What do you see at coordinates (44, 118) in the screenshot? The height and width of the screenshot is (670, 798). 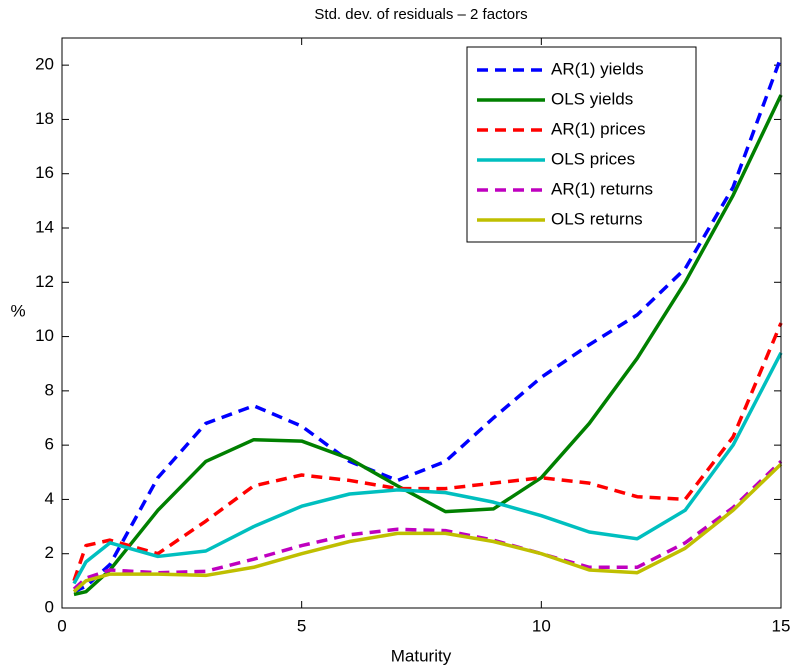 I see `y-tick-label: 18` at bounding box center [44, 118].